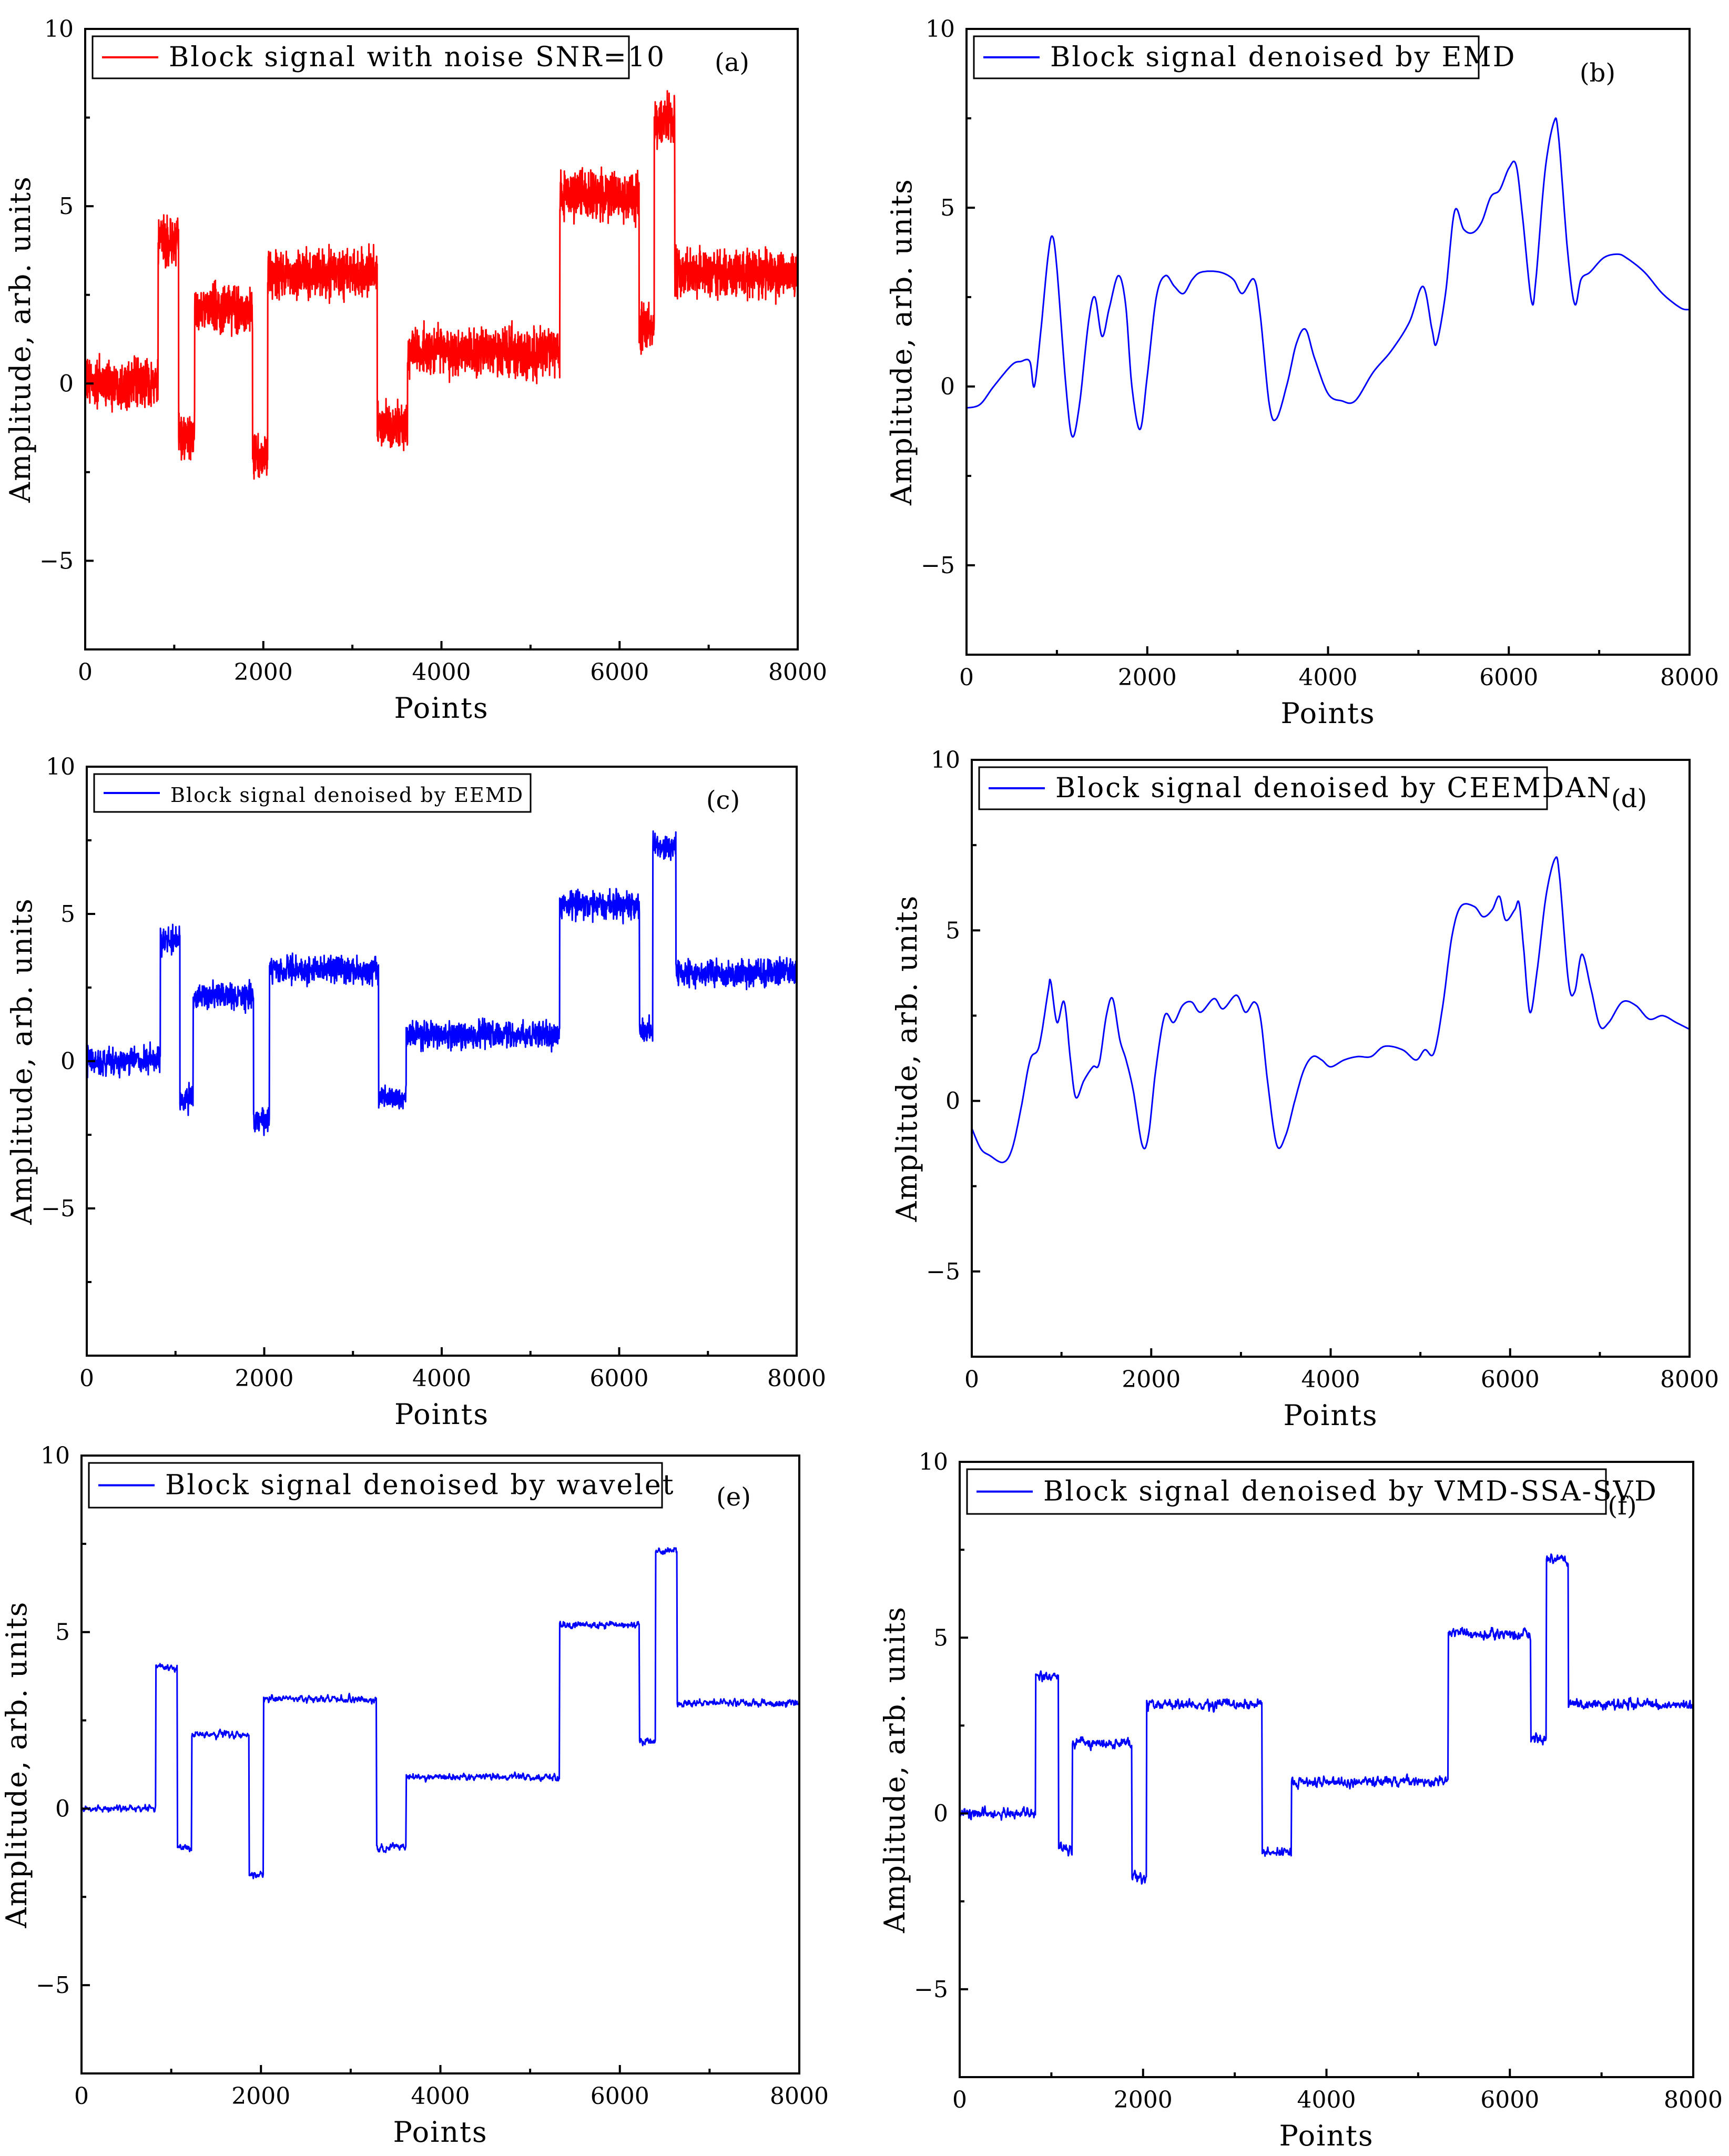 The height and width of the screenshot is (2156, 1729). Describe the element at coordinates (56, 560) in the screenshot. I see `y-tick-label-a: −5` at that location.